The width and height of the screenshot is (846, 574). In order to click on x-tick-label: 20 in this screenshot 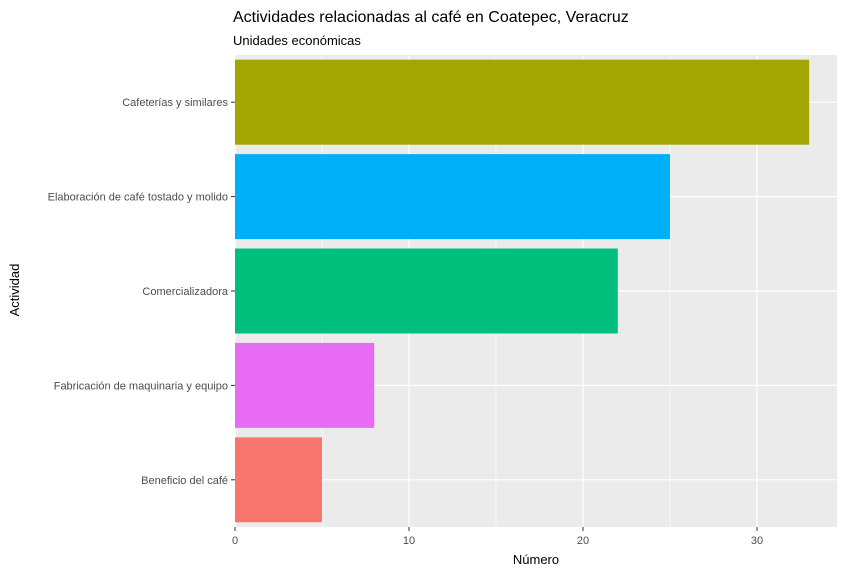, I will do `click(583, 541)`.